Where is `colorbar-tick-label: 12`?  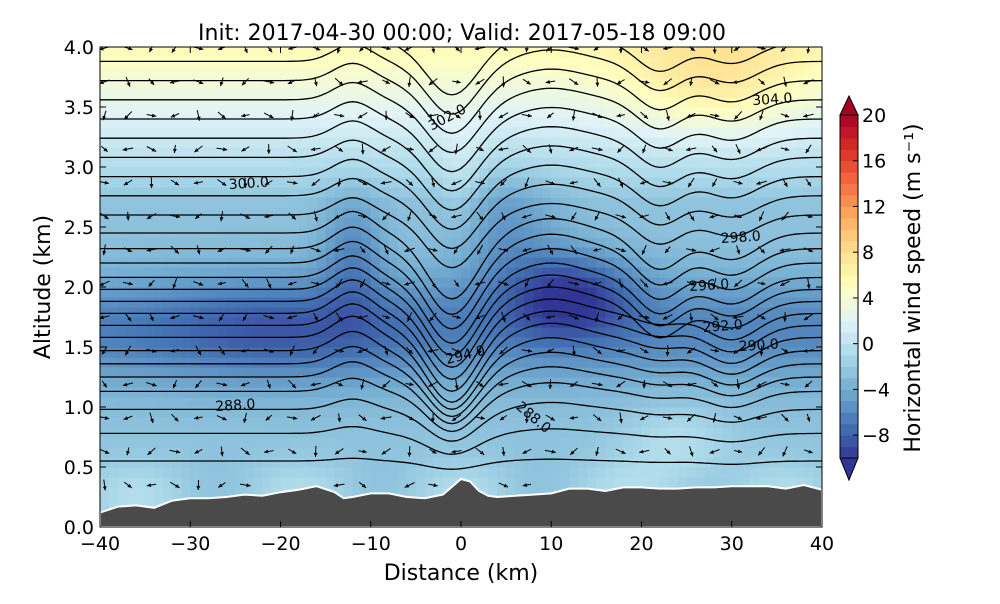 colorbar-tick-label: 12 is located at coordinates (874, 207).